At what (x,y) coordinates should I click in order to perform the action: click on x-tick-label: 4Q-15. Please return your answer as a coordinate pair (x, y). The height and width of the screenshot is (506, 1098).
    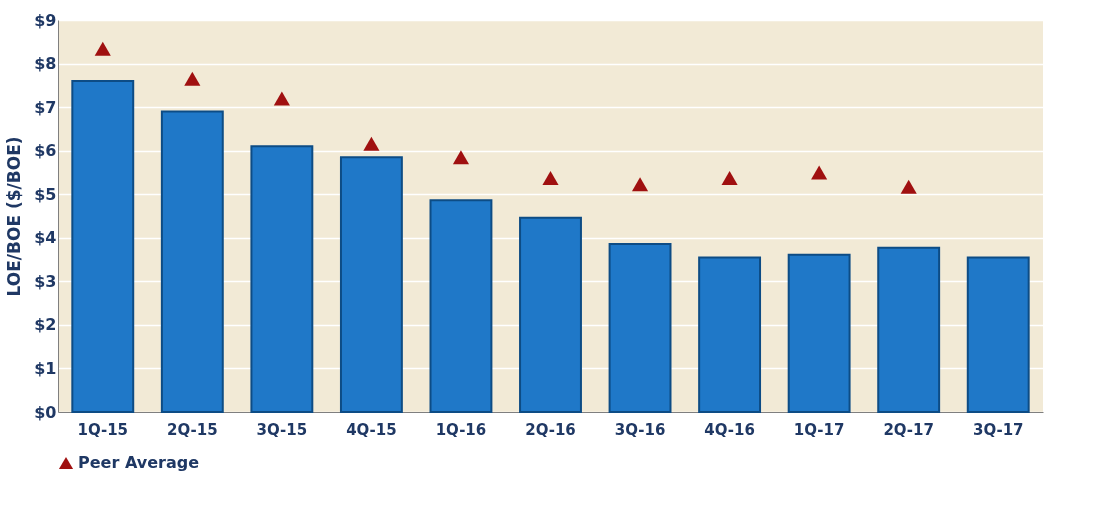
    Looking at the image, I should click on (371, 429).